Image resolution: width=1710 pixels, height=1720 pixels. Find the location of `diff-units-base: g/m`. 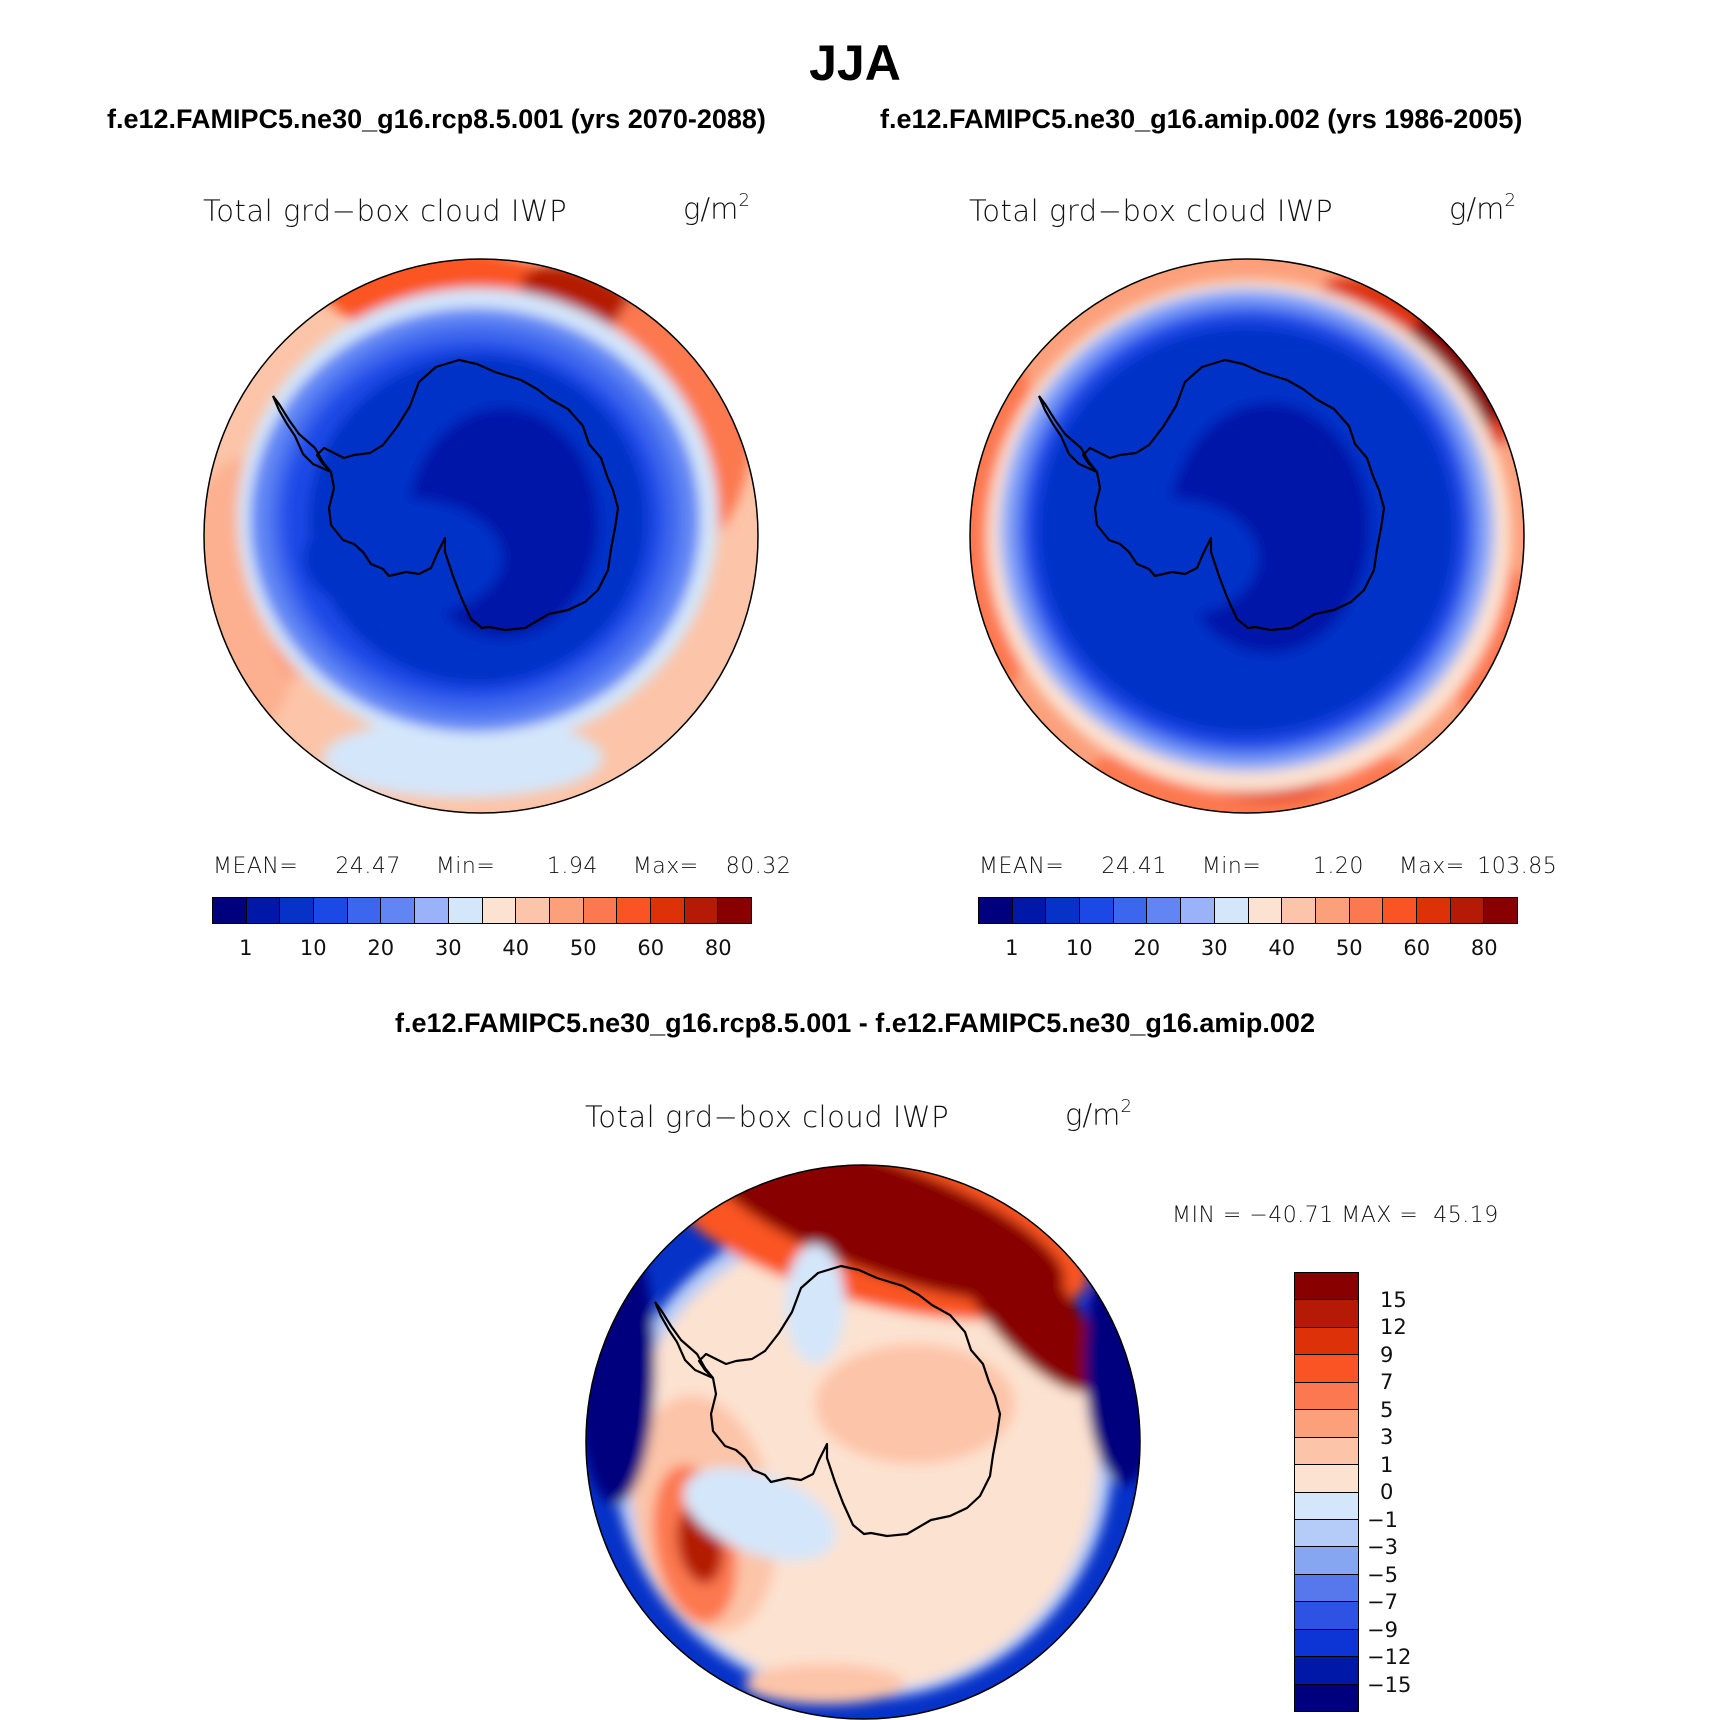

diff-units-base: g/m is located at coordinates (1093, 1115).